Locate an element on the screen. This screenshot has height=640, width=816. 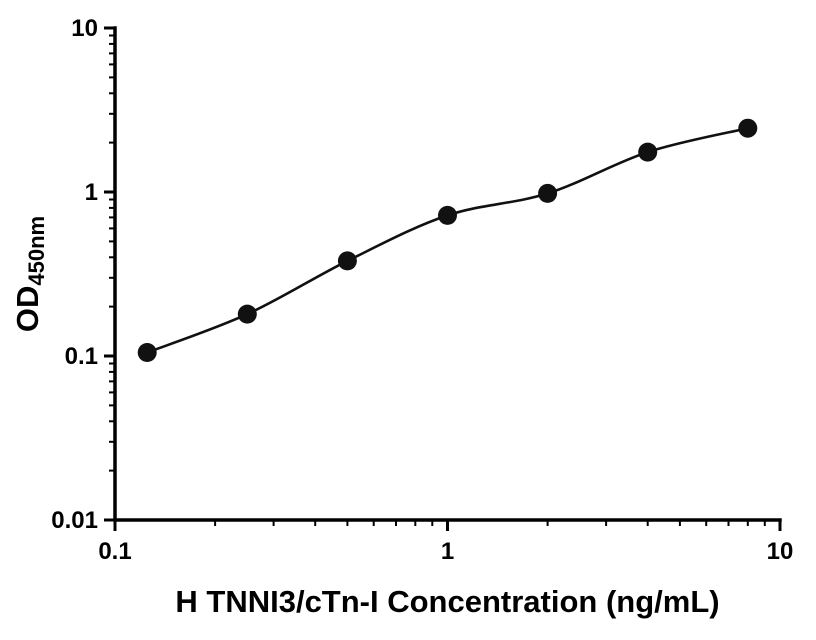
y-axis-title: OD450nm is located at coordinates (29, 274).